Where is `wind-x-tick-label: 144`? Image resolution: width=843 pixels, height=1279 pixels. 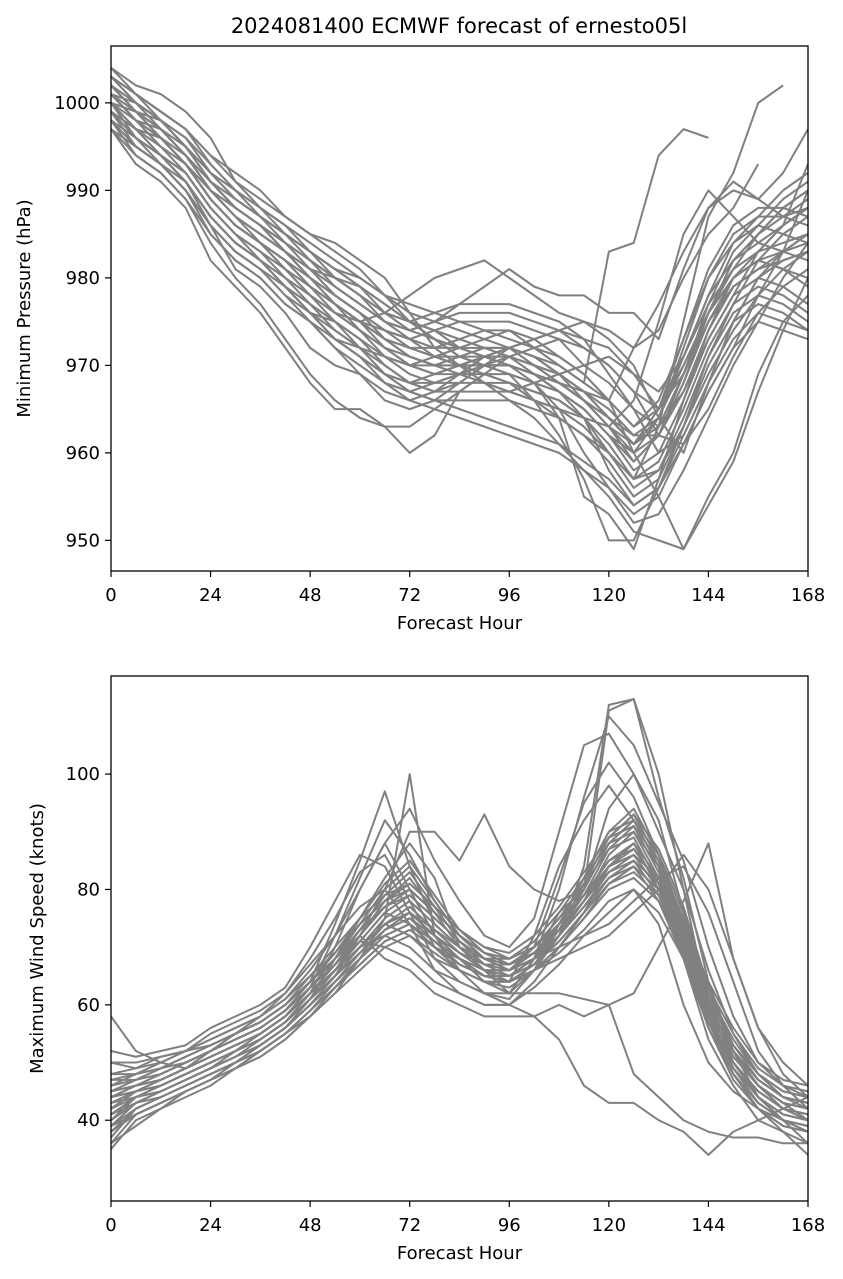 wind-x-tick-label: 144 is located at coordinates (708, 1225).